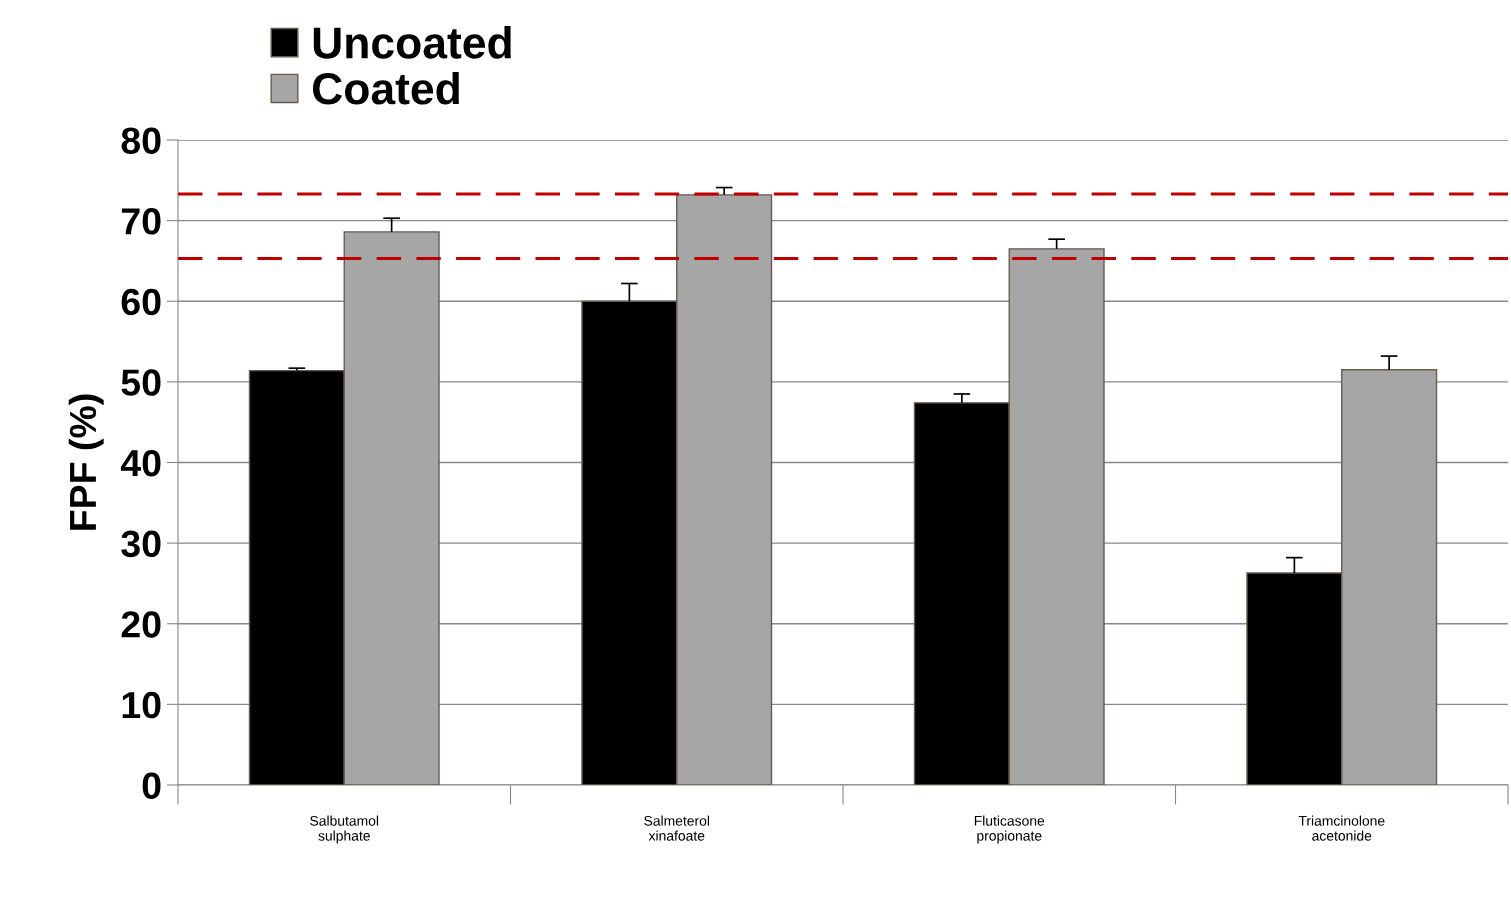 Image resolution: width=1511 pixels, height=924 pixels. Describe the element at coordinates (86, 462) in the screenshot. I see `y-axis-title: FPF (%)` at that location.